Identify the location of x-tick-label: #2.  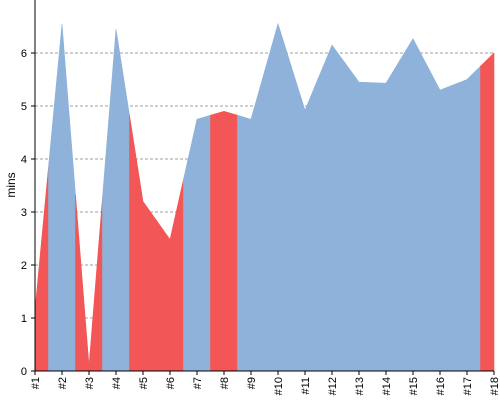
(63, 383).